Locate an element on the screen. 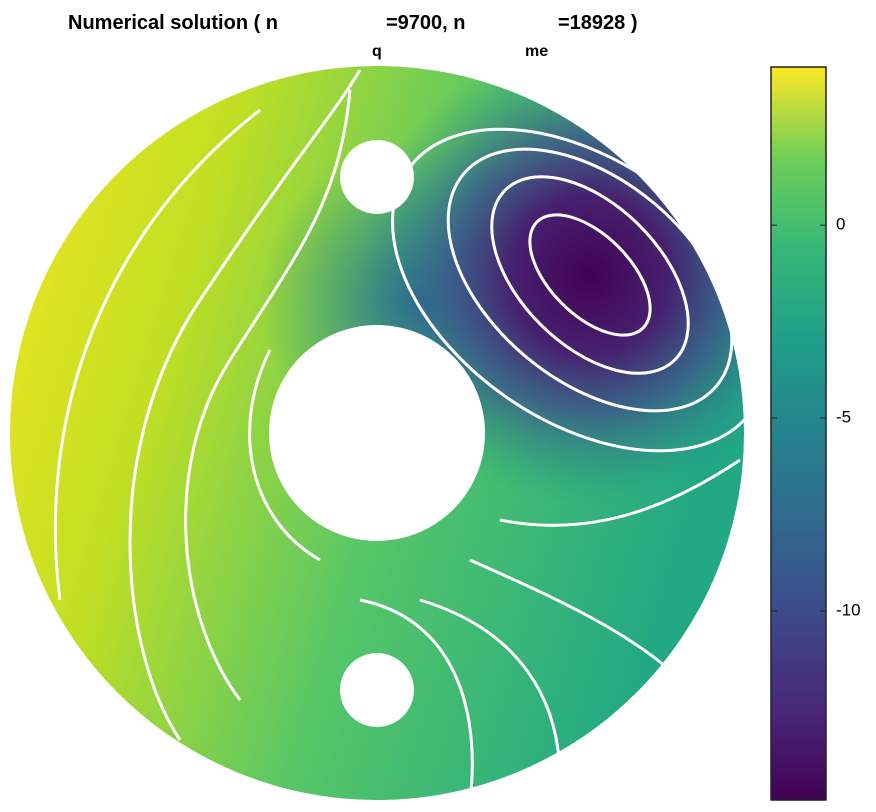  colorbar-tick-label: -5 is located at coordinates (843, 417).